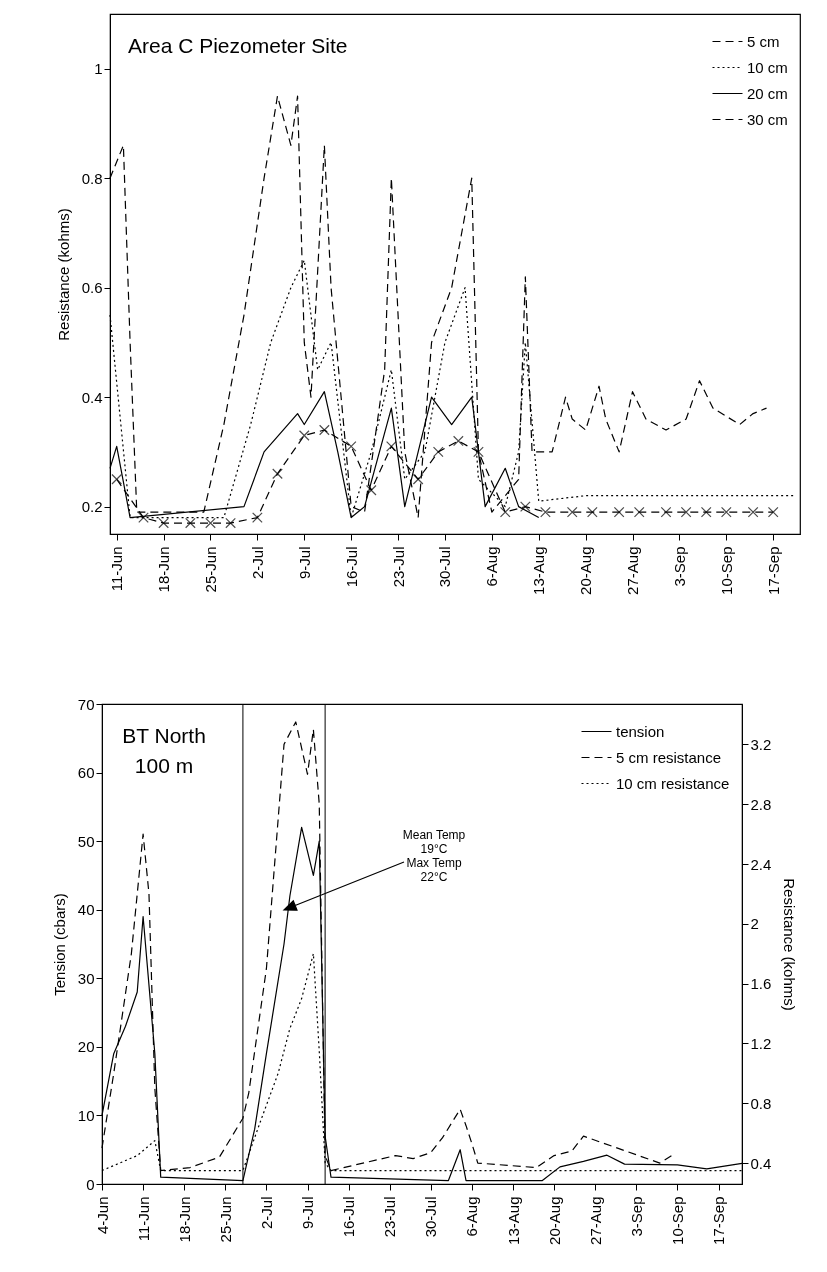 The height and width of the screenshot is (1272, 827). What do you see at coordinates (86, 1115) in the screenshot?
I see `y-tick-label: 10` at bounding box center [86, 1115].